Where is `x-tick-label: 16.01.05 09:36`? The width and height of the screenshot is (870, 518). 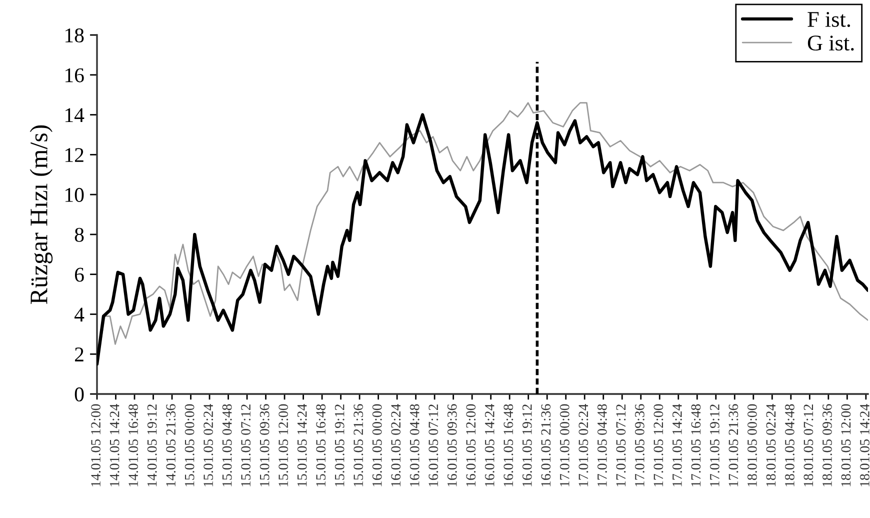 x-tick-label: 16.01.05 09:36 is located at coordinates (452, 445).